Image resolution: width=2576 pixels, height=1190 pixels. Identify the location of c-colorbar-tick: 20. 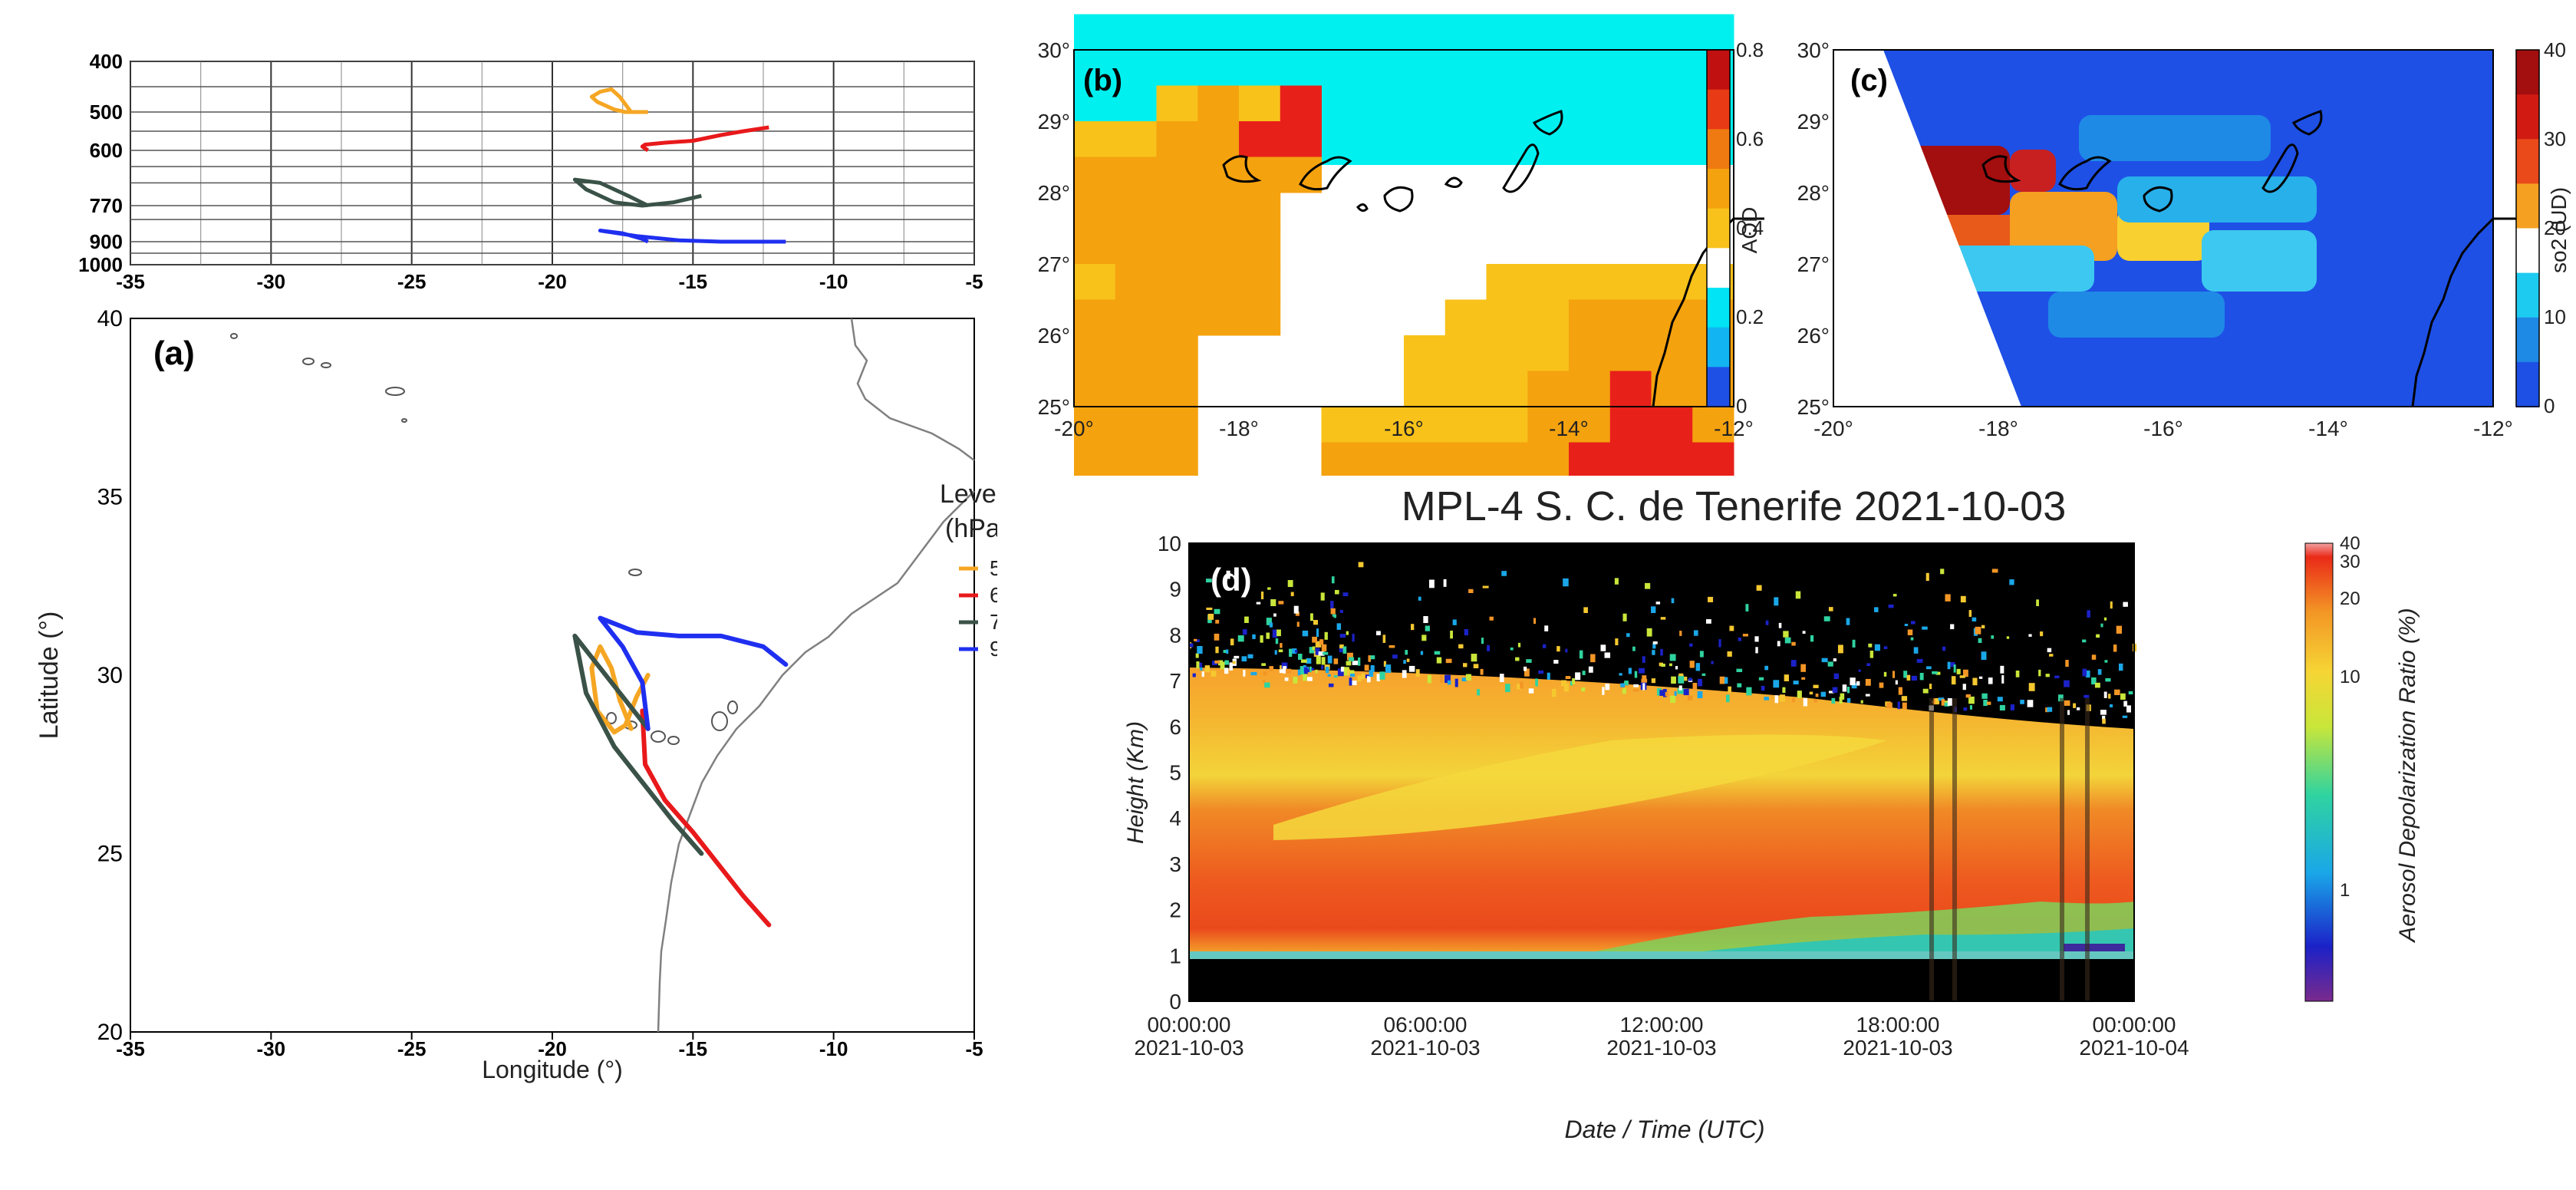
(2555, 227).